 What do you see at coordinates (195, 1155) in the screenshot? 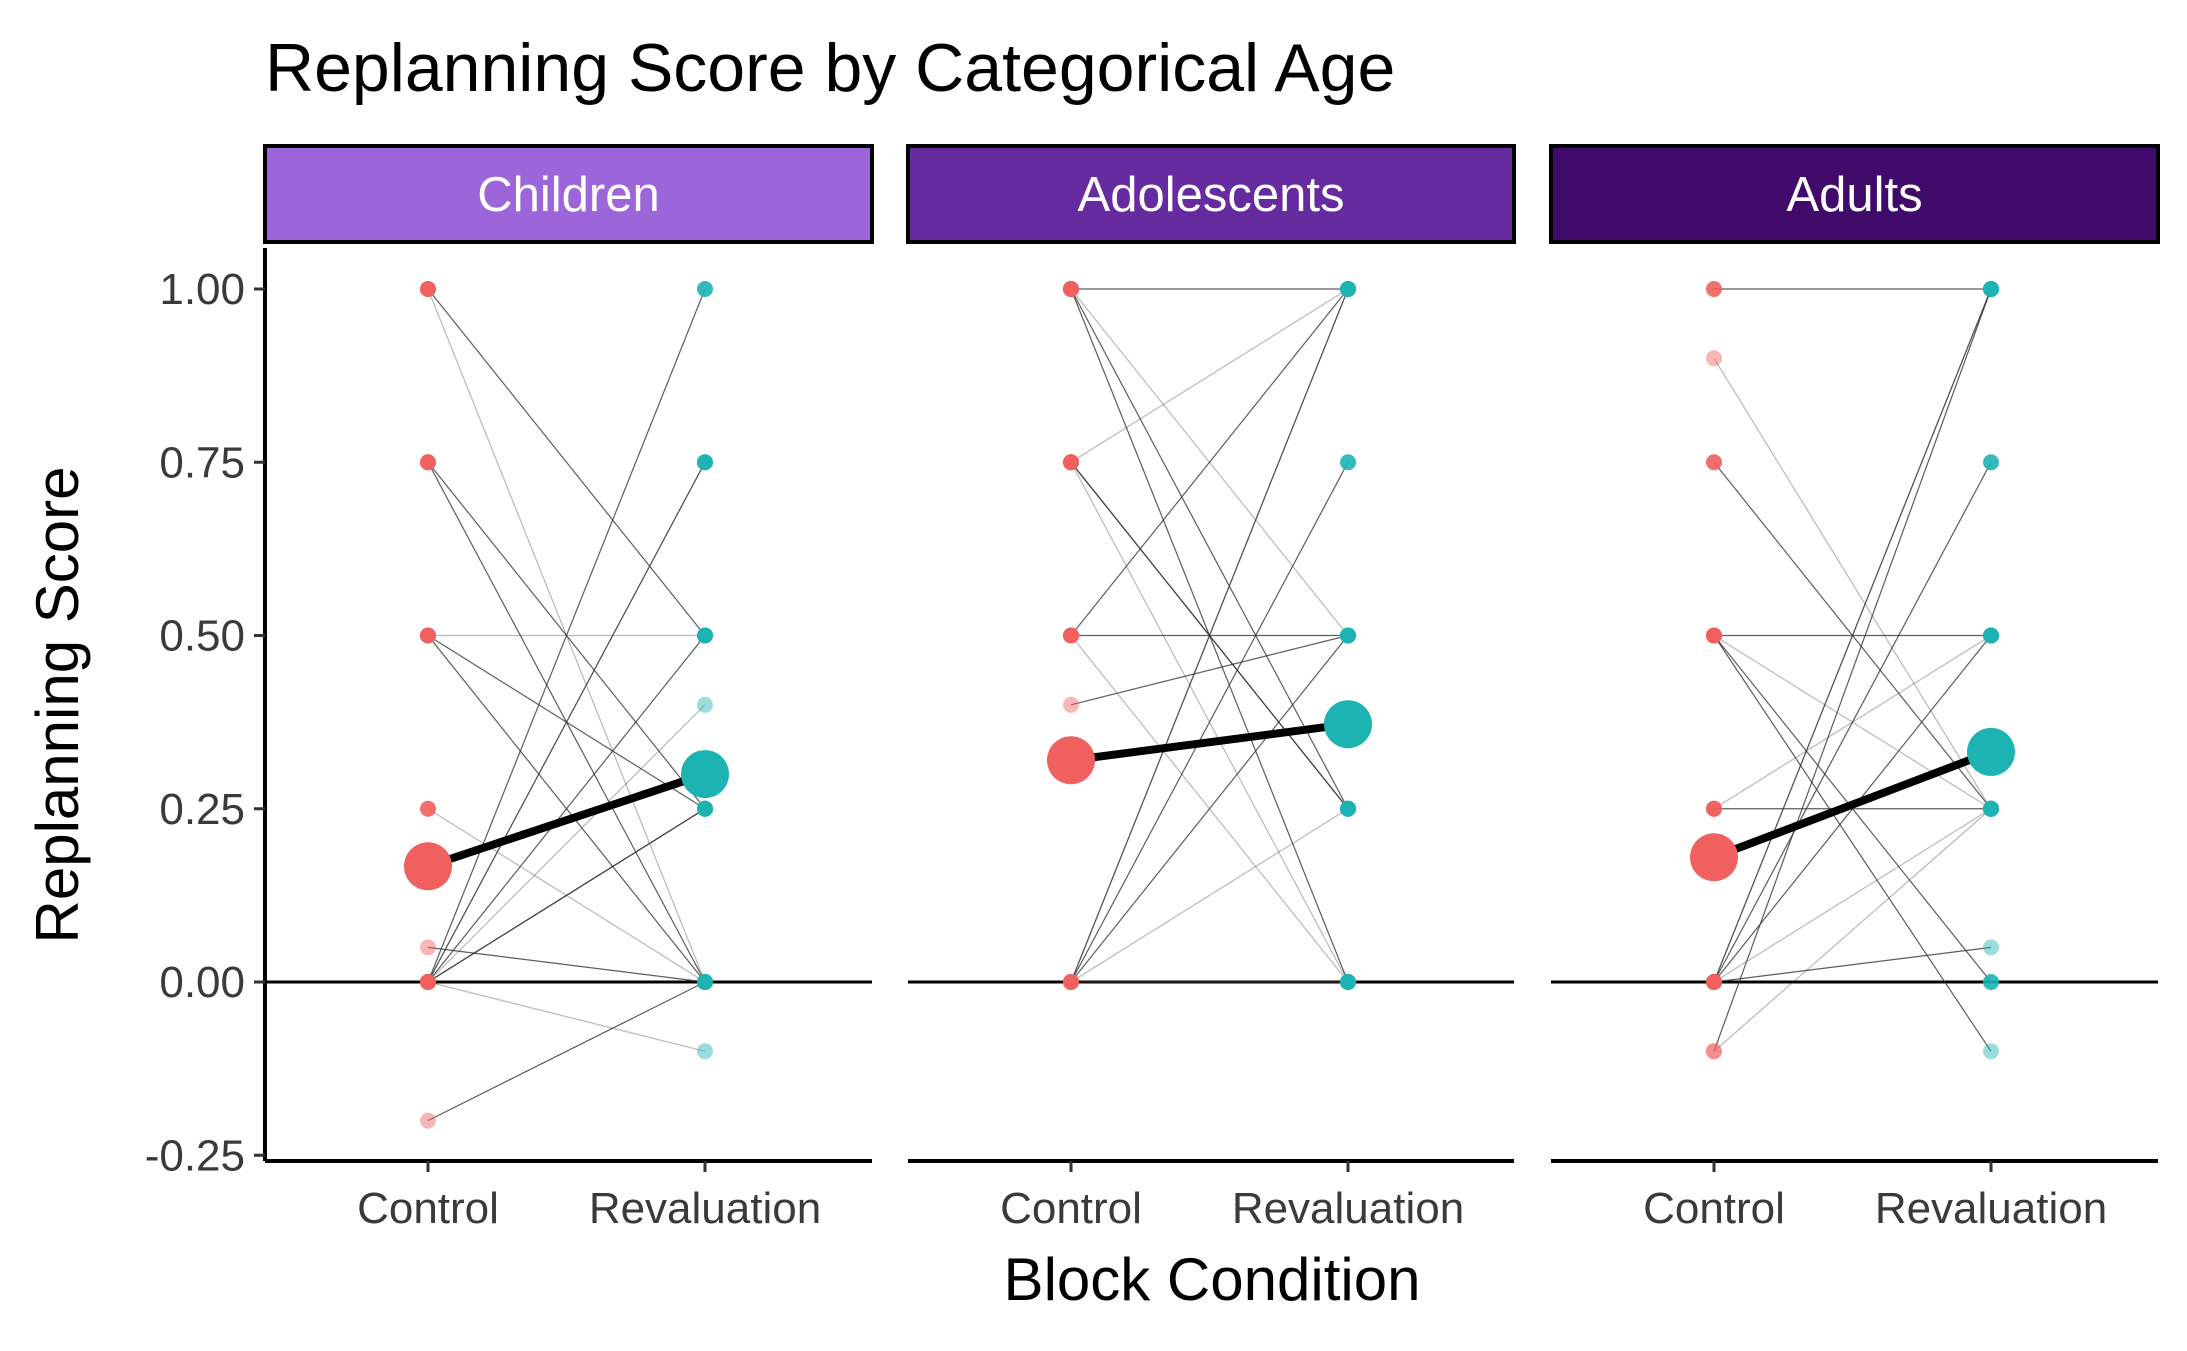
I see `y-tick-label: -0.25` at bounding box center [195, 1155].